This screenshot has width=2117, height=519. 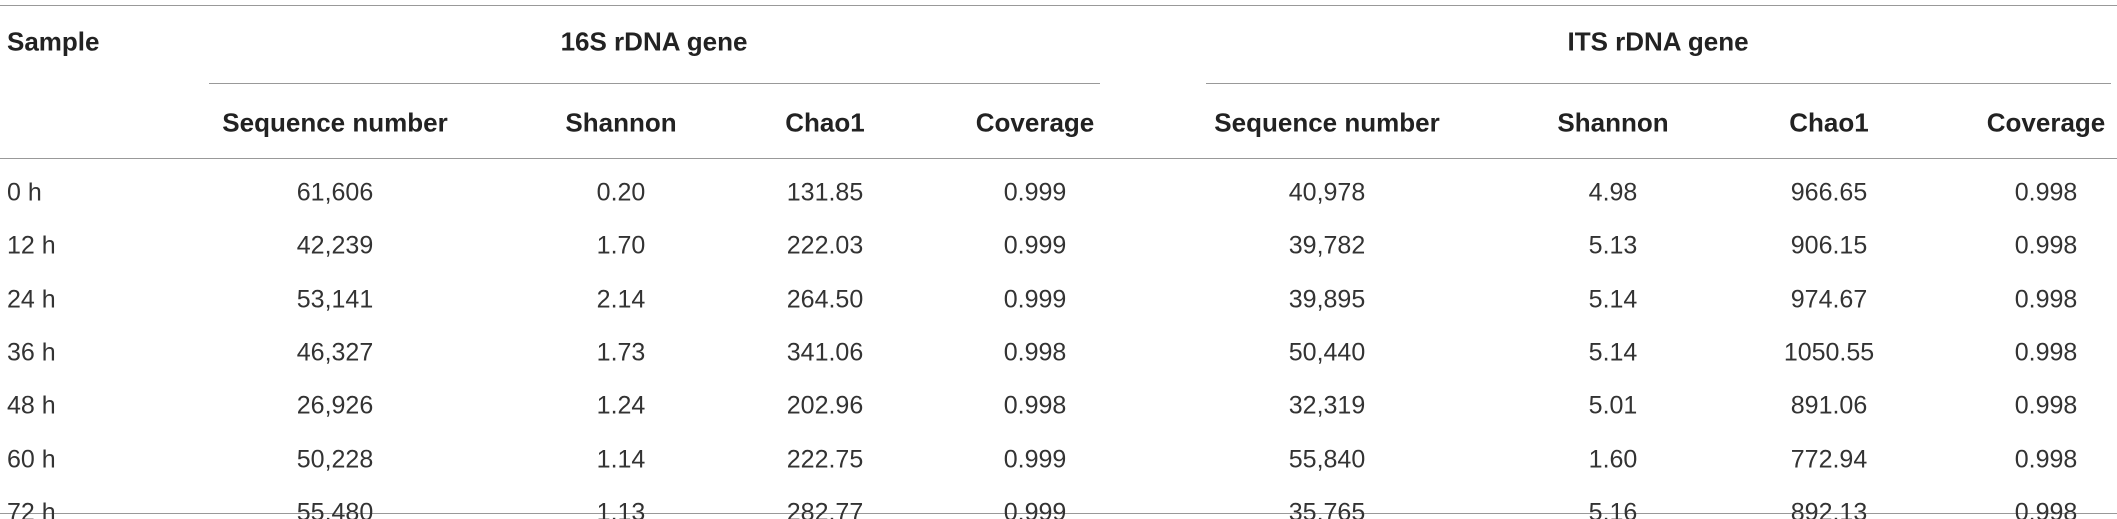 What do you see at coordinates (621, 299) in the screenshot?
I see `cell: 2.14` at bounding box center [621, 299].